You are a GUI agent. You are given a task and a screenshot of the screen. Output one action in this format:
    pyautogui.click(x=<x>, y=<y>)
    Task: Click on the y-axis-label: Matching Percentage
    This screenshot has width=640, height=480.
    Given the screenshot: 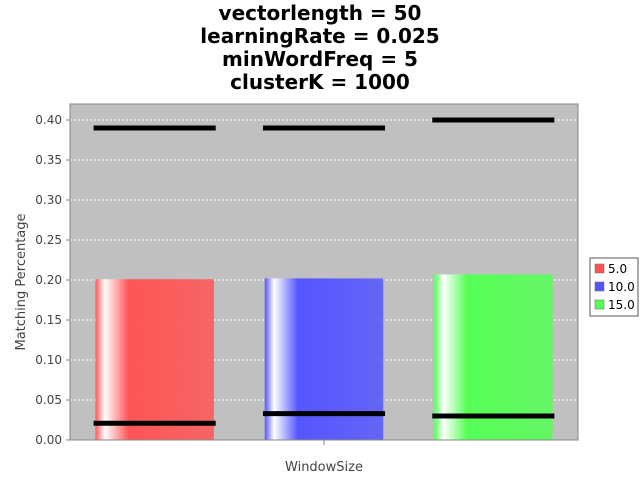 What is the action you would take?
    pyautogui.click(x=21, y=281)
    